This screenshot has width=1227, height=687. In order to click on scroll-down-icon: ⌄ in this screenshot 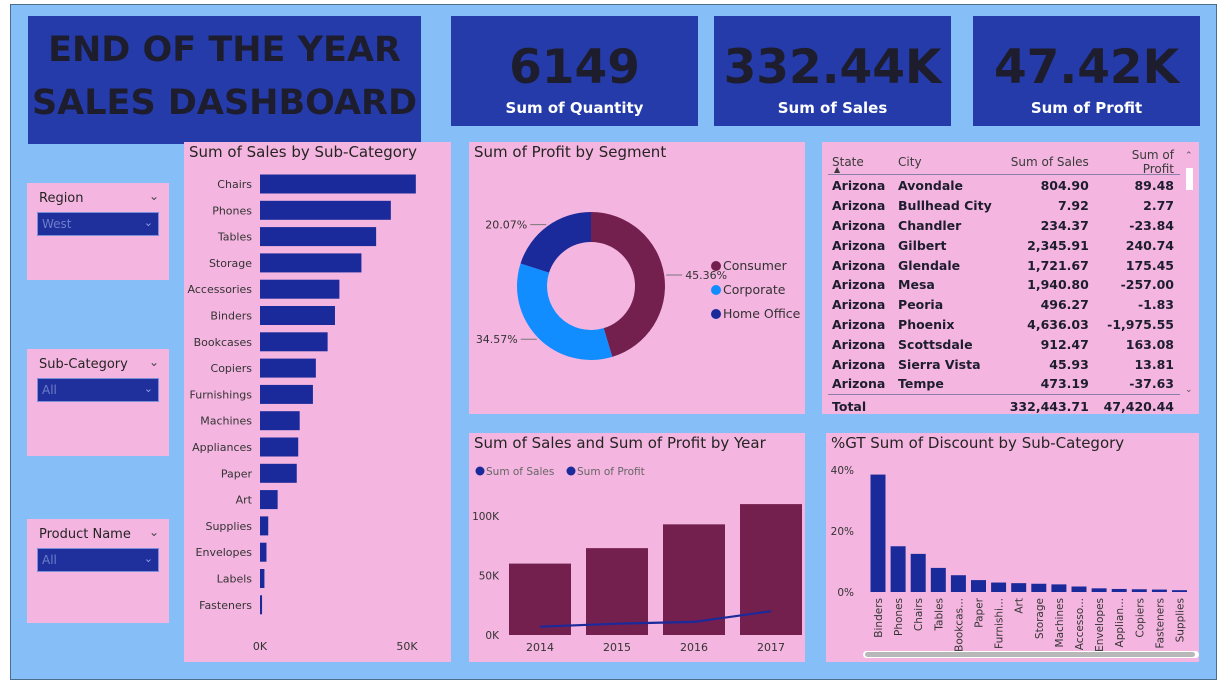, I will do `click(1189, 389)`.